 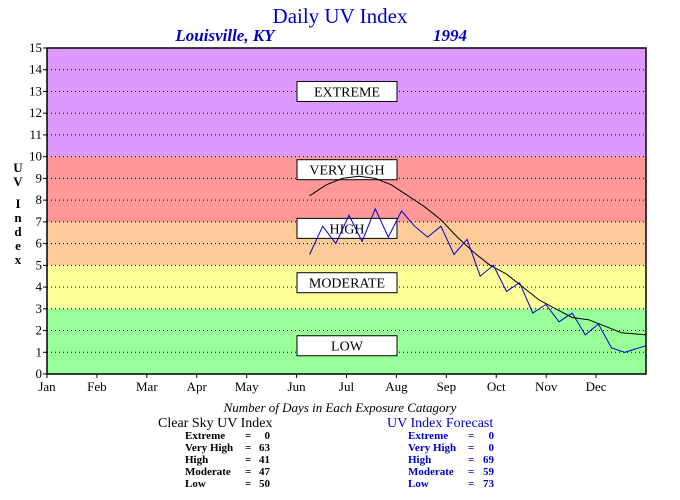 I want to click on band-label-moderate: MODERATE, so click(x=347, y=284).